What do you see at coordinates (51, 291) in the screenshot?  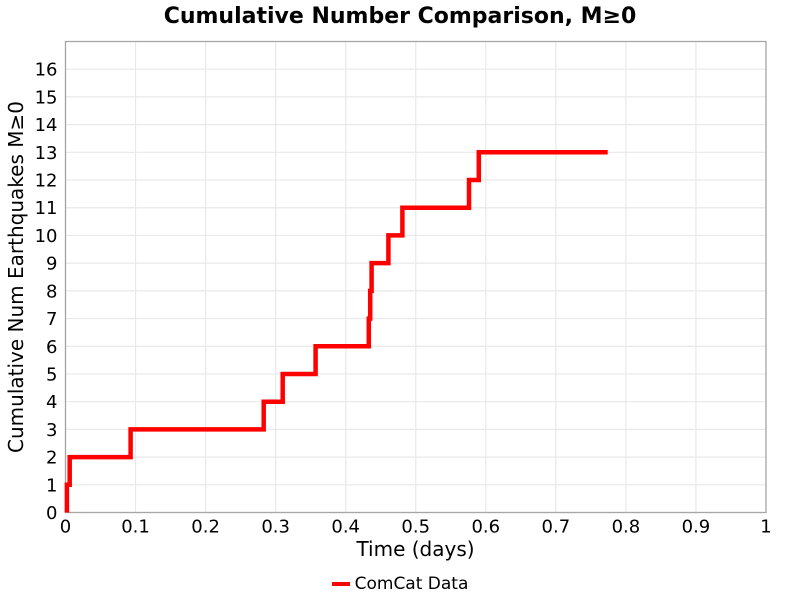 I see `y-tick-label: 8` at bounding box center [51, 291].